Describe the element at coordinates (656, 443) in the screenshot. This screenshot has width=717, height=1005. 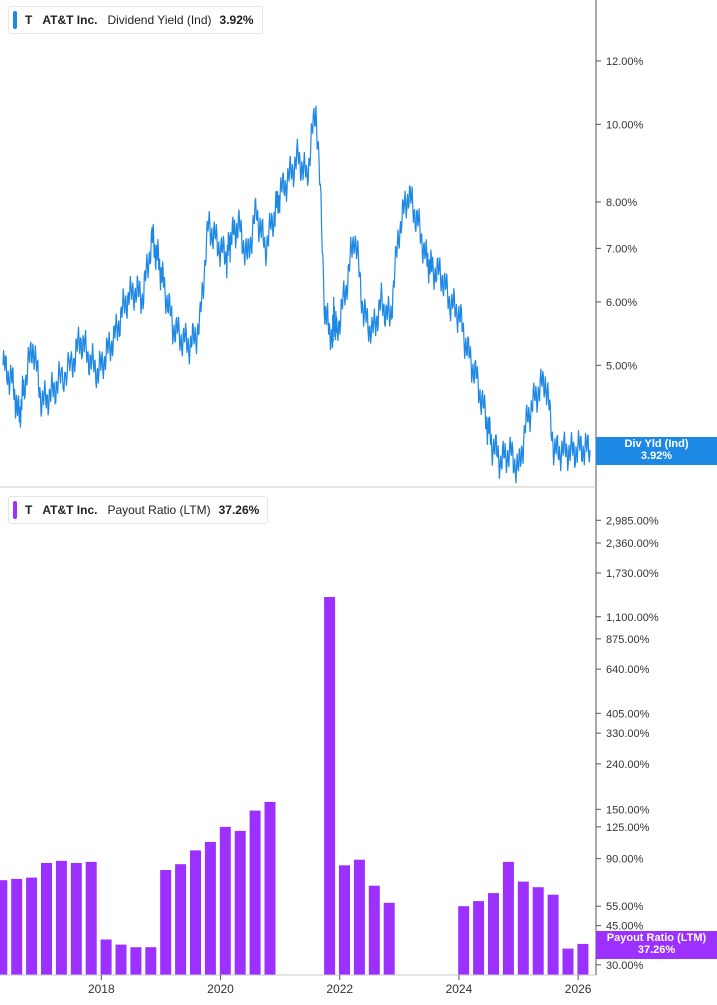
I see `tag-label: Div Yld (Ind)` at that location.